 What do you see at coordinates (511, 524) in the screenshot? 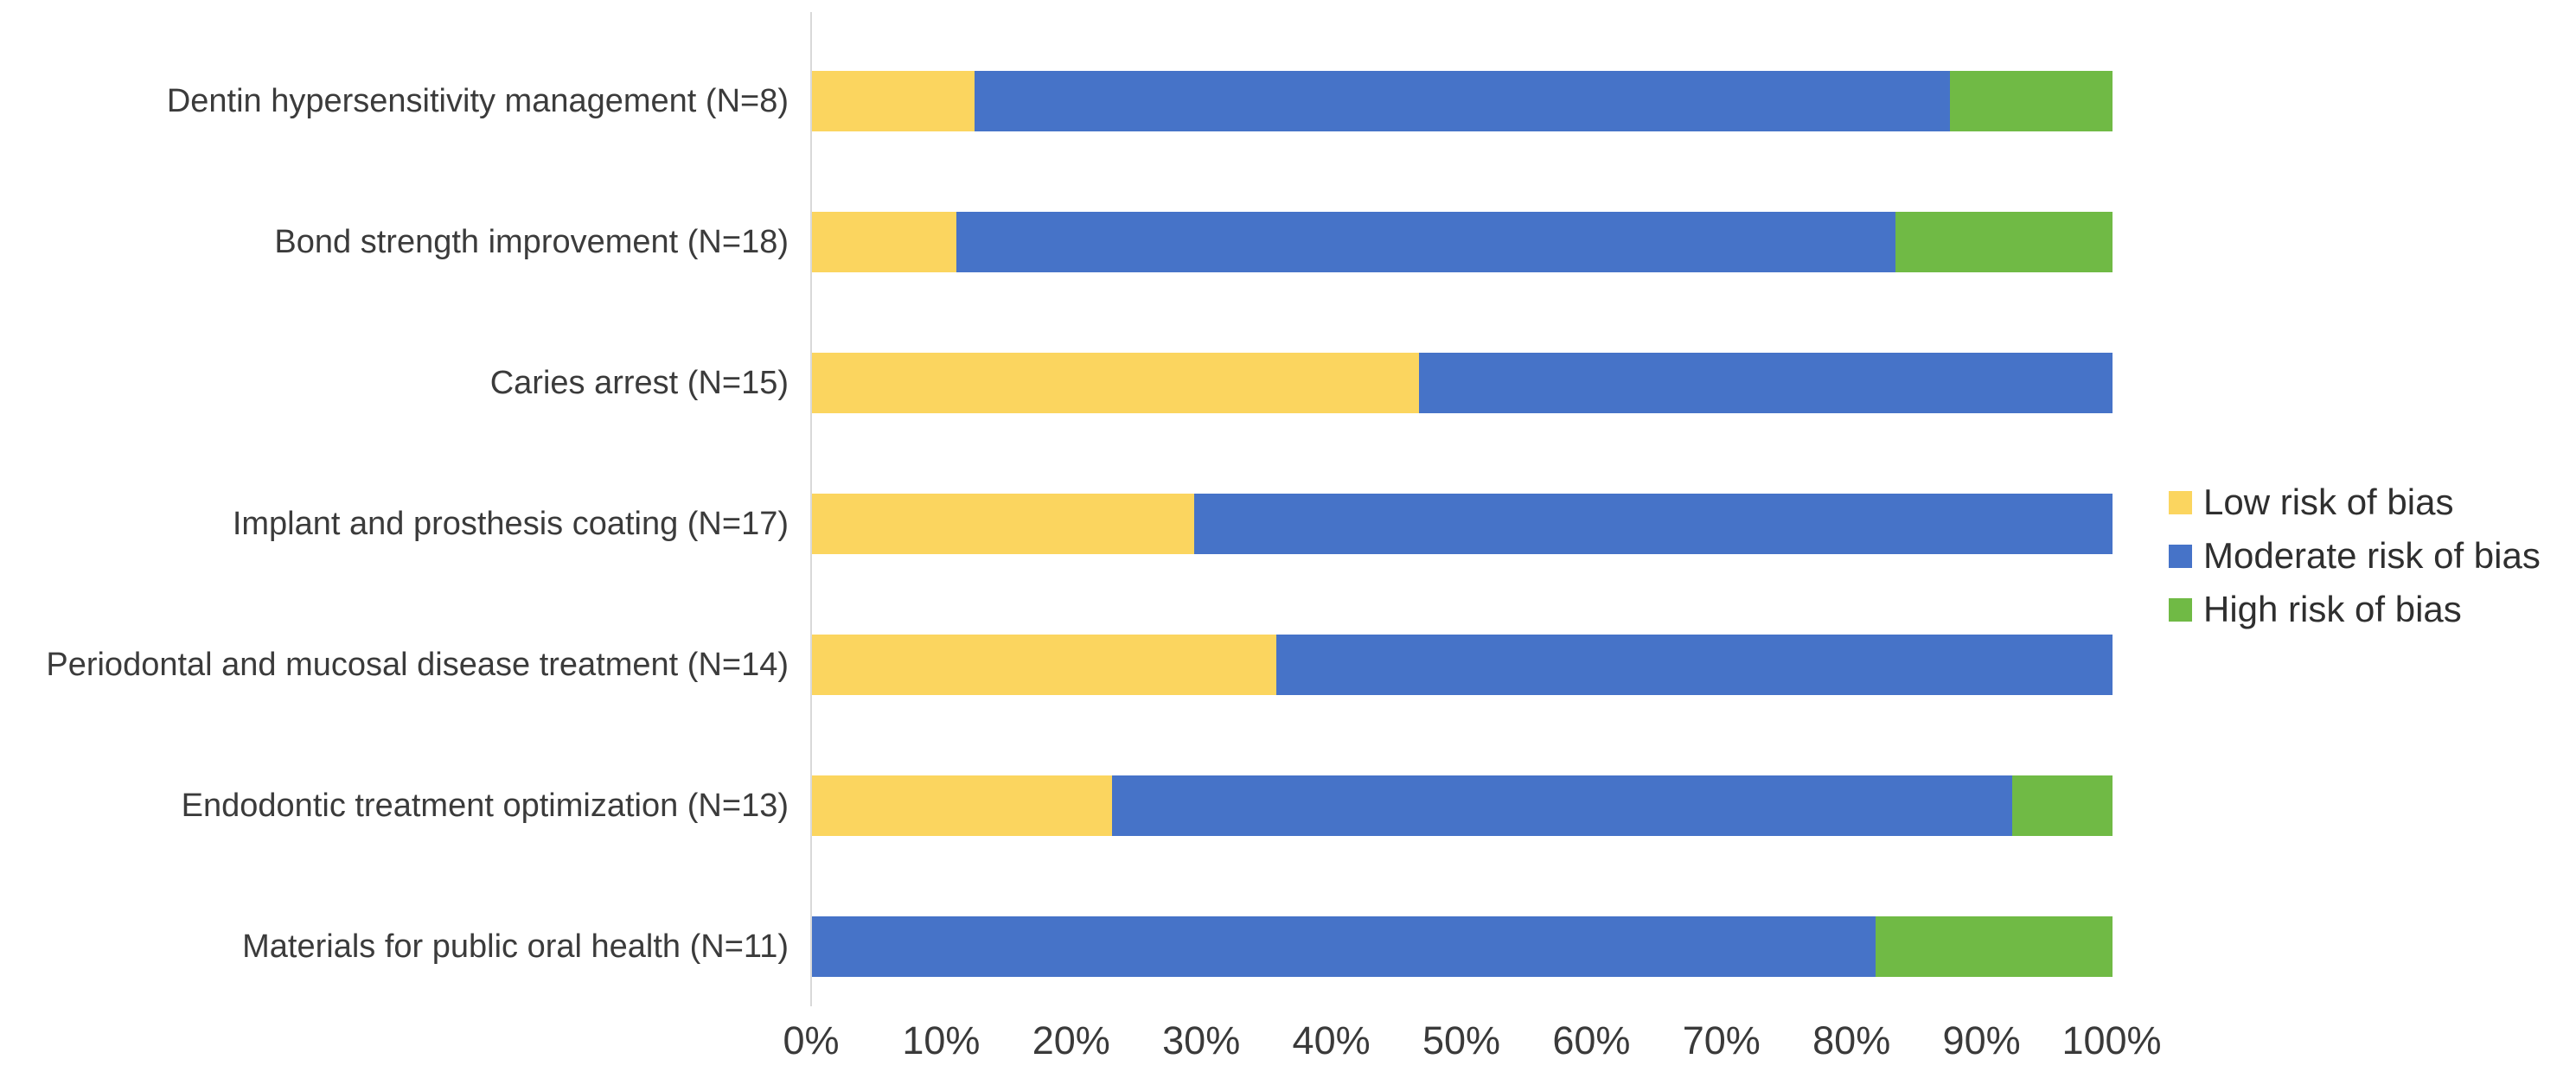
I see `category-label: Implant and prosthesis coating (N=17)` at bounding box center [511, 524].